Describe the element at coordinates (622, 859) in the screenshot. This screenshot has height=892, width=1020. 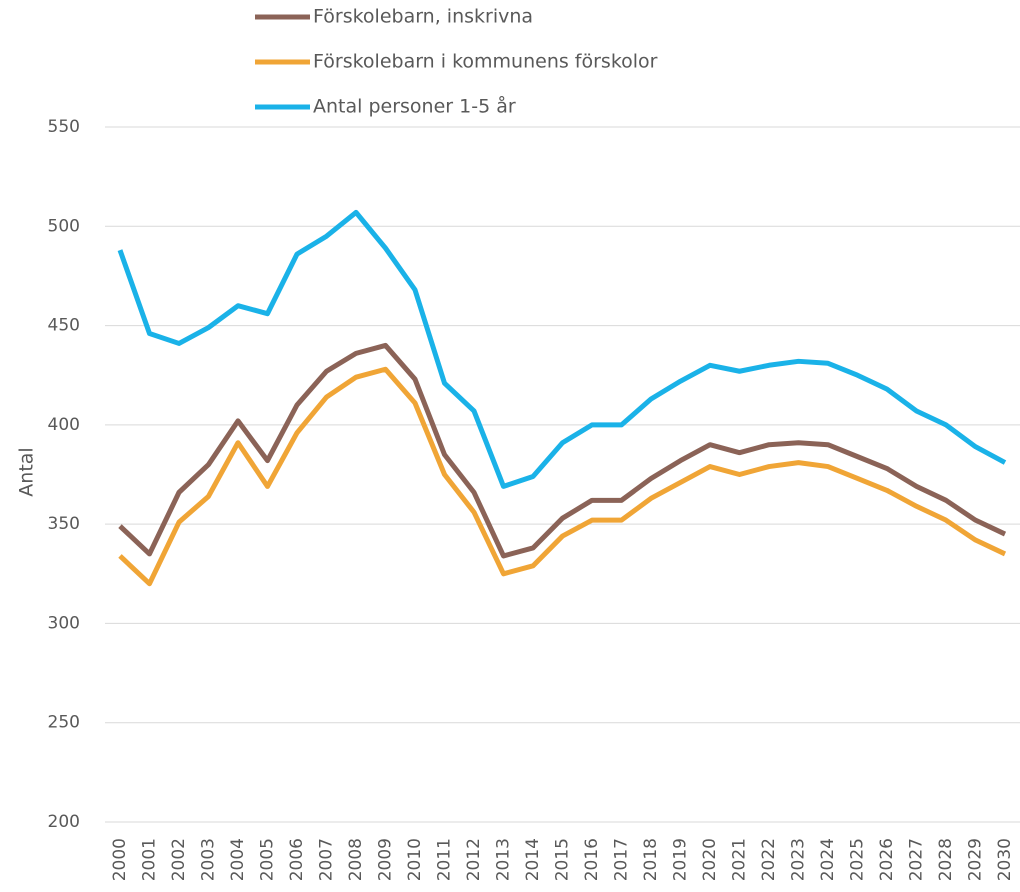
I see `x-tick-label: 2017` at that location.